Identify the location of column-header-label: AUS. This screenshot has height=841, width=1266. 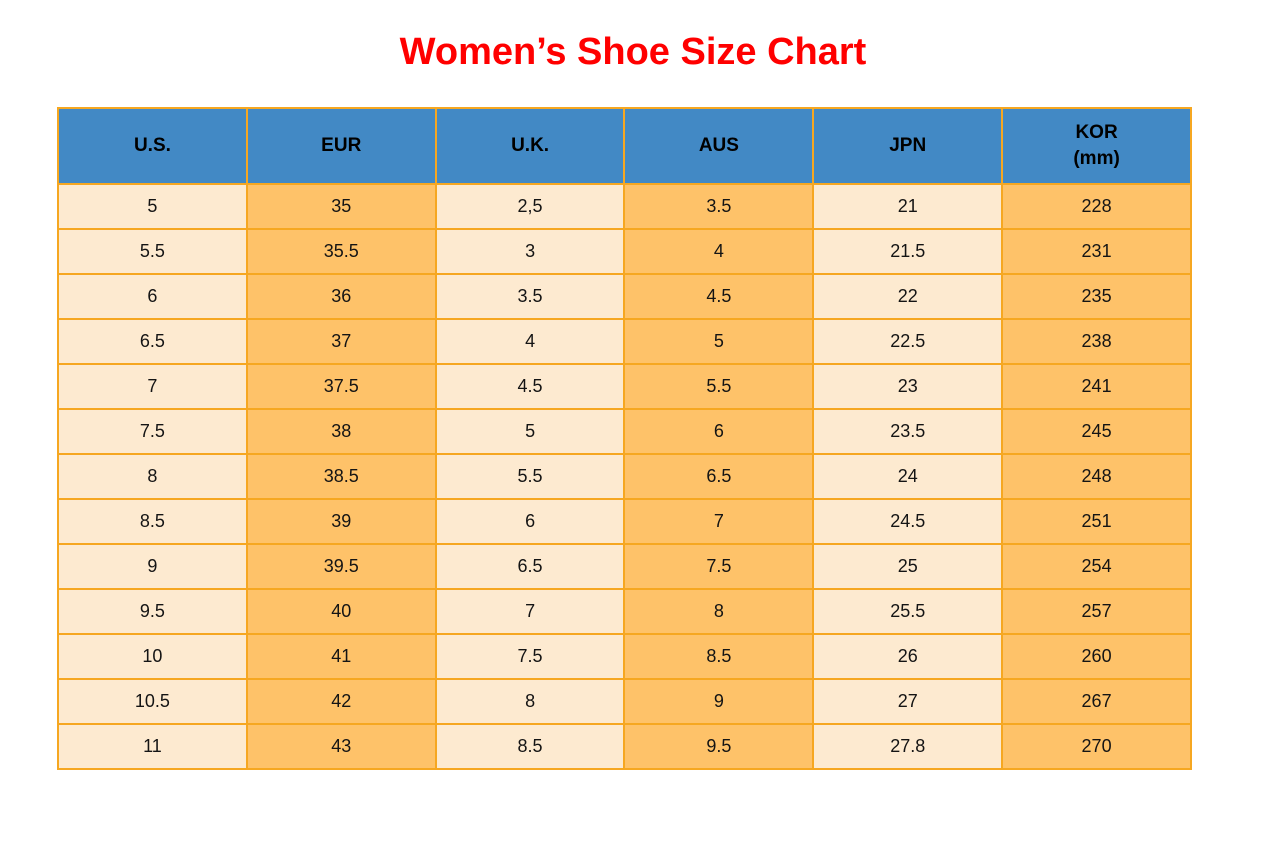
(718, 146).